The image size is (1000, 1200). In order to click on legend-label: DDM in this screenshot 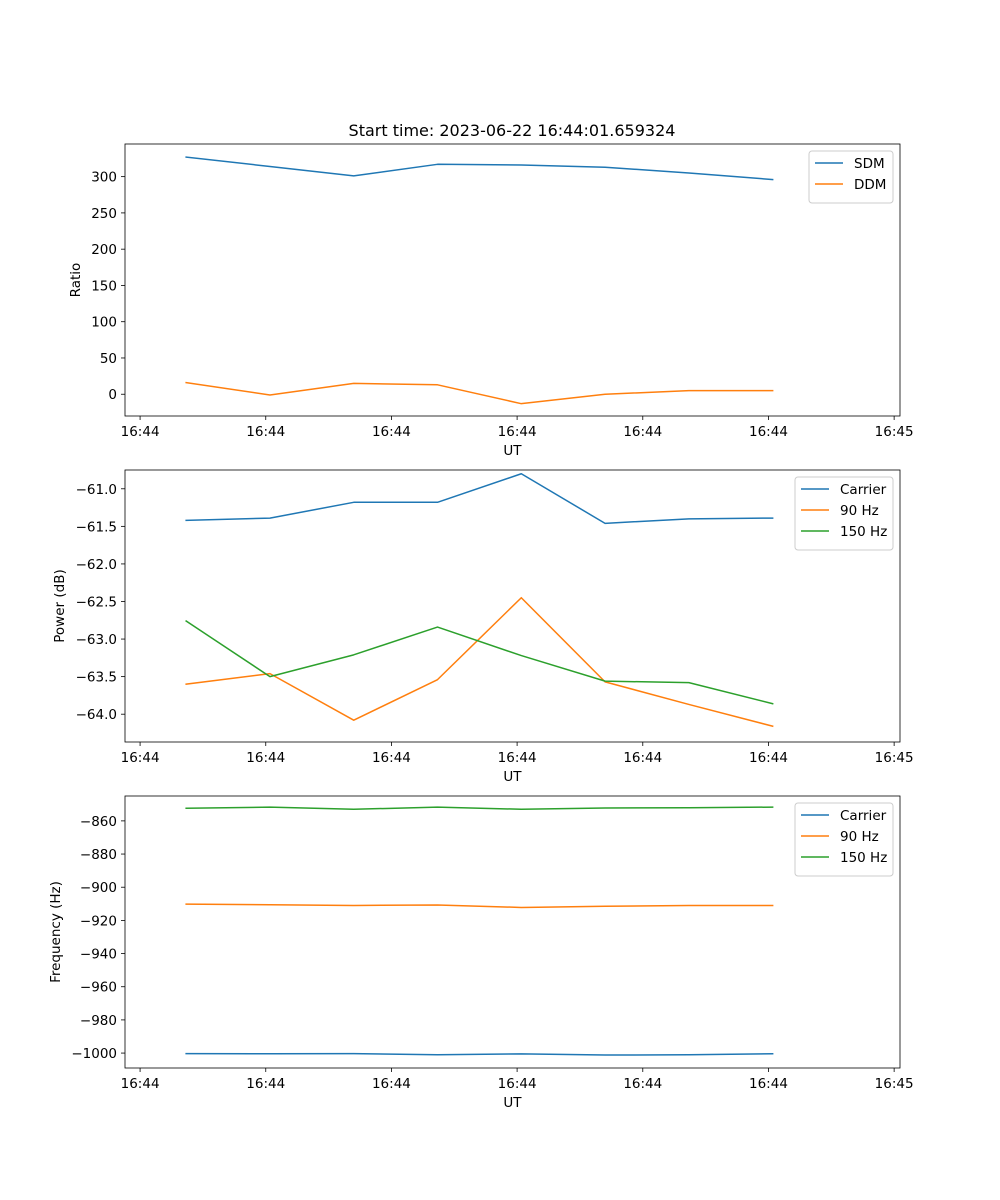, I will do `click(870, 185)`.